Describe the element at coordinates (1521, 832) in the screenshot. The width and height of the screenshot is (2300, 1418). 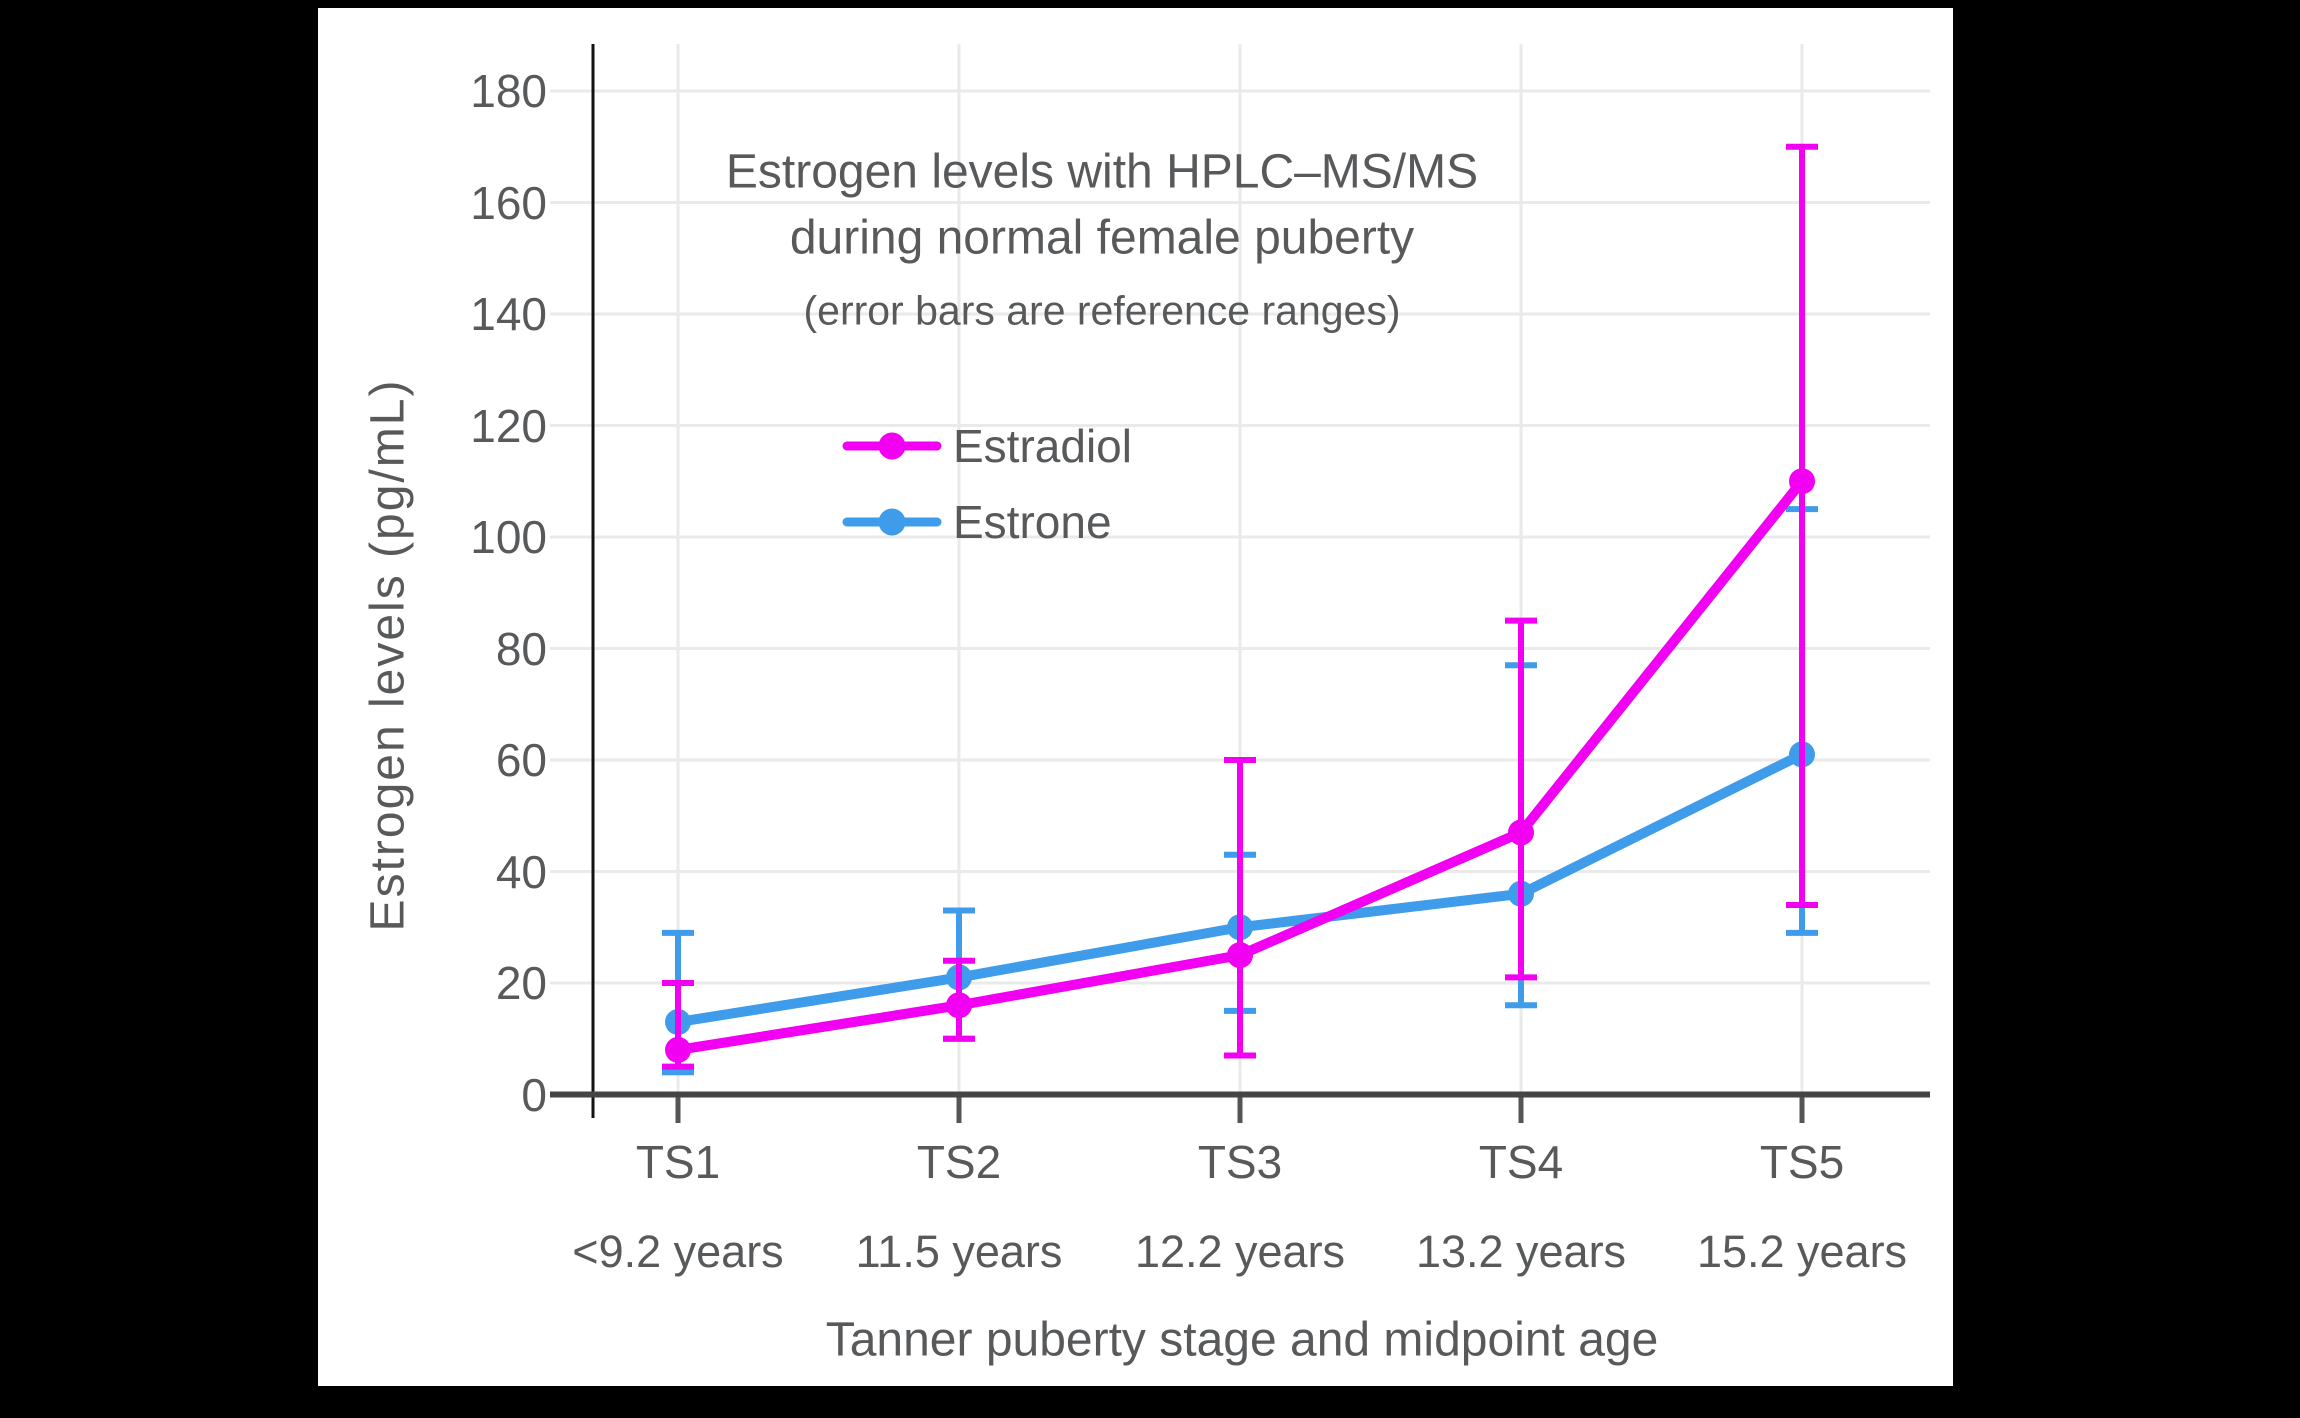
I see `data-point-estradiol-TS4` at that location.